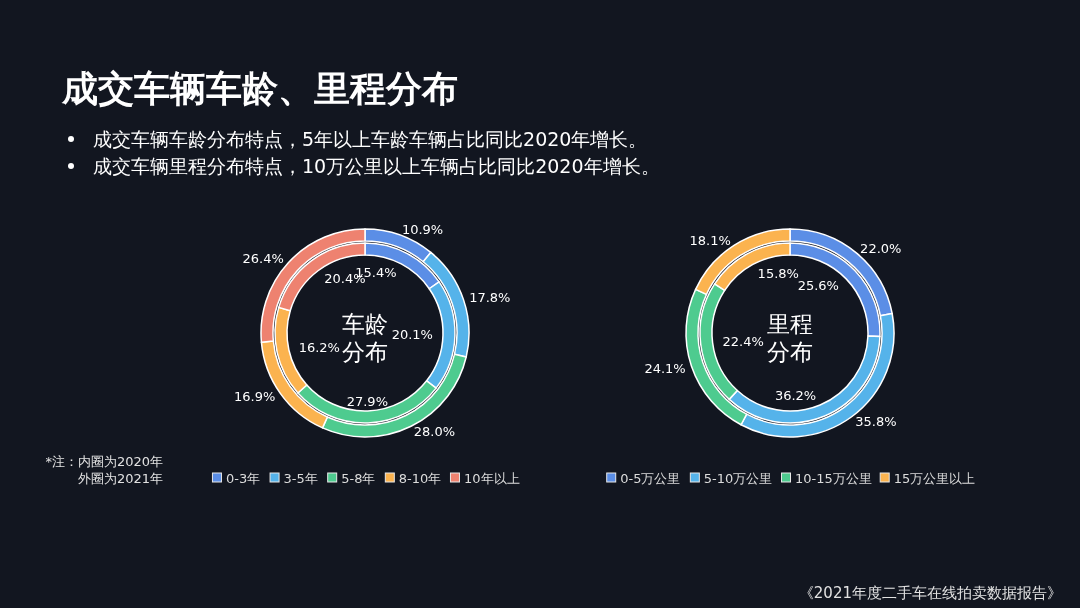 Image resolution: width=1080 pixels, height=608 pixels. Describe the element at coordinates (420, 478) in the screenshot. I see `legend-label: 8-10年` at that location.